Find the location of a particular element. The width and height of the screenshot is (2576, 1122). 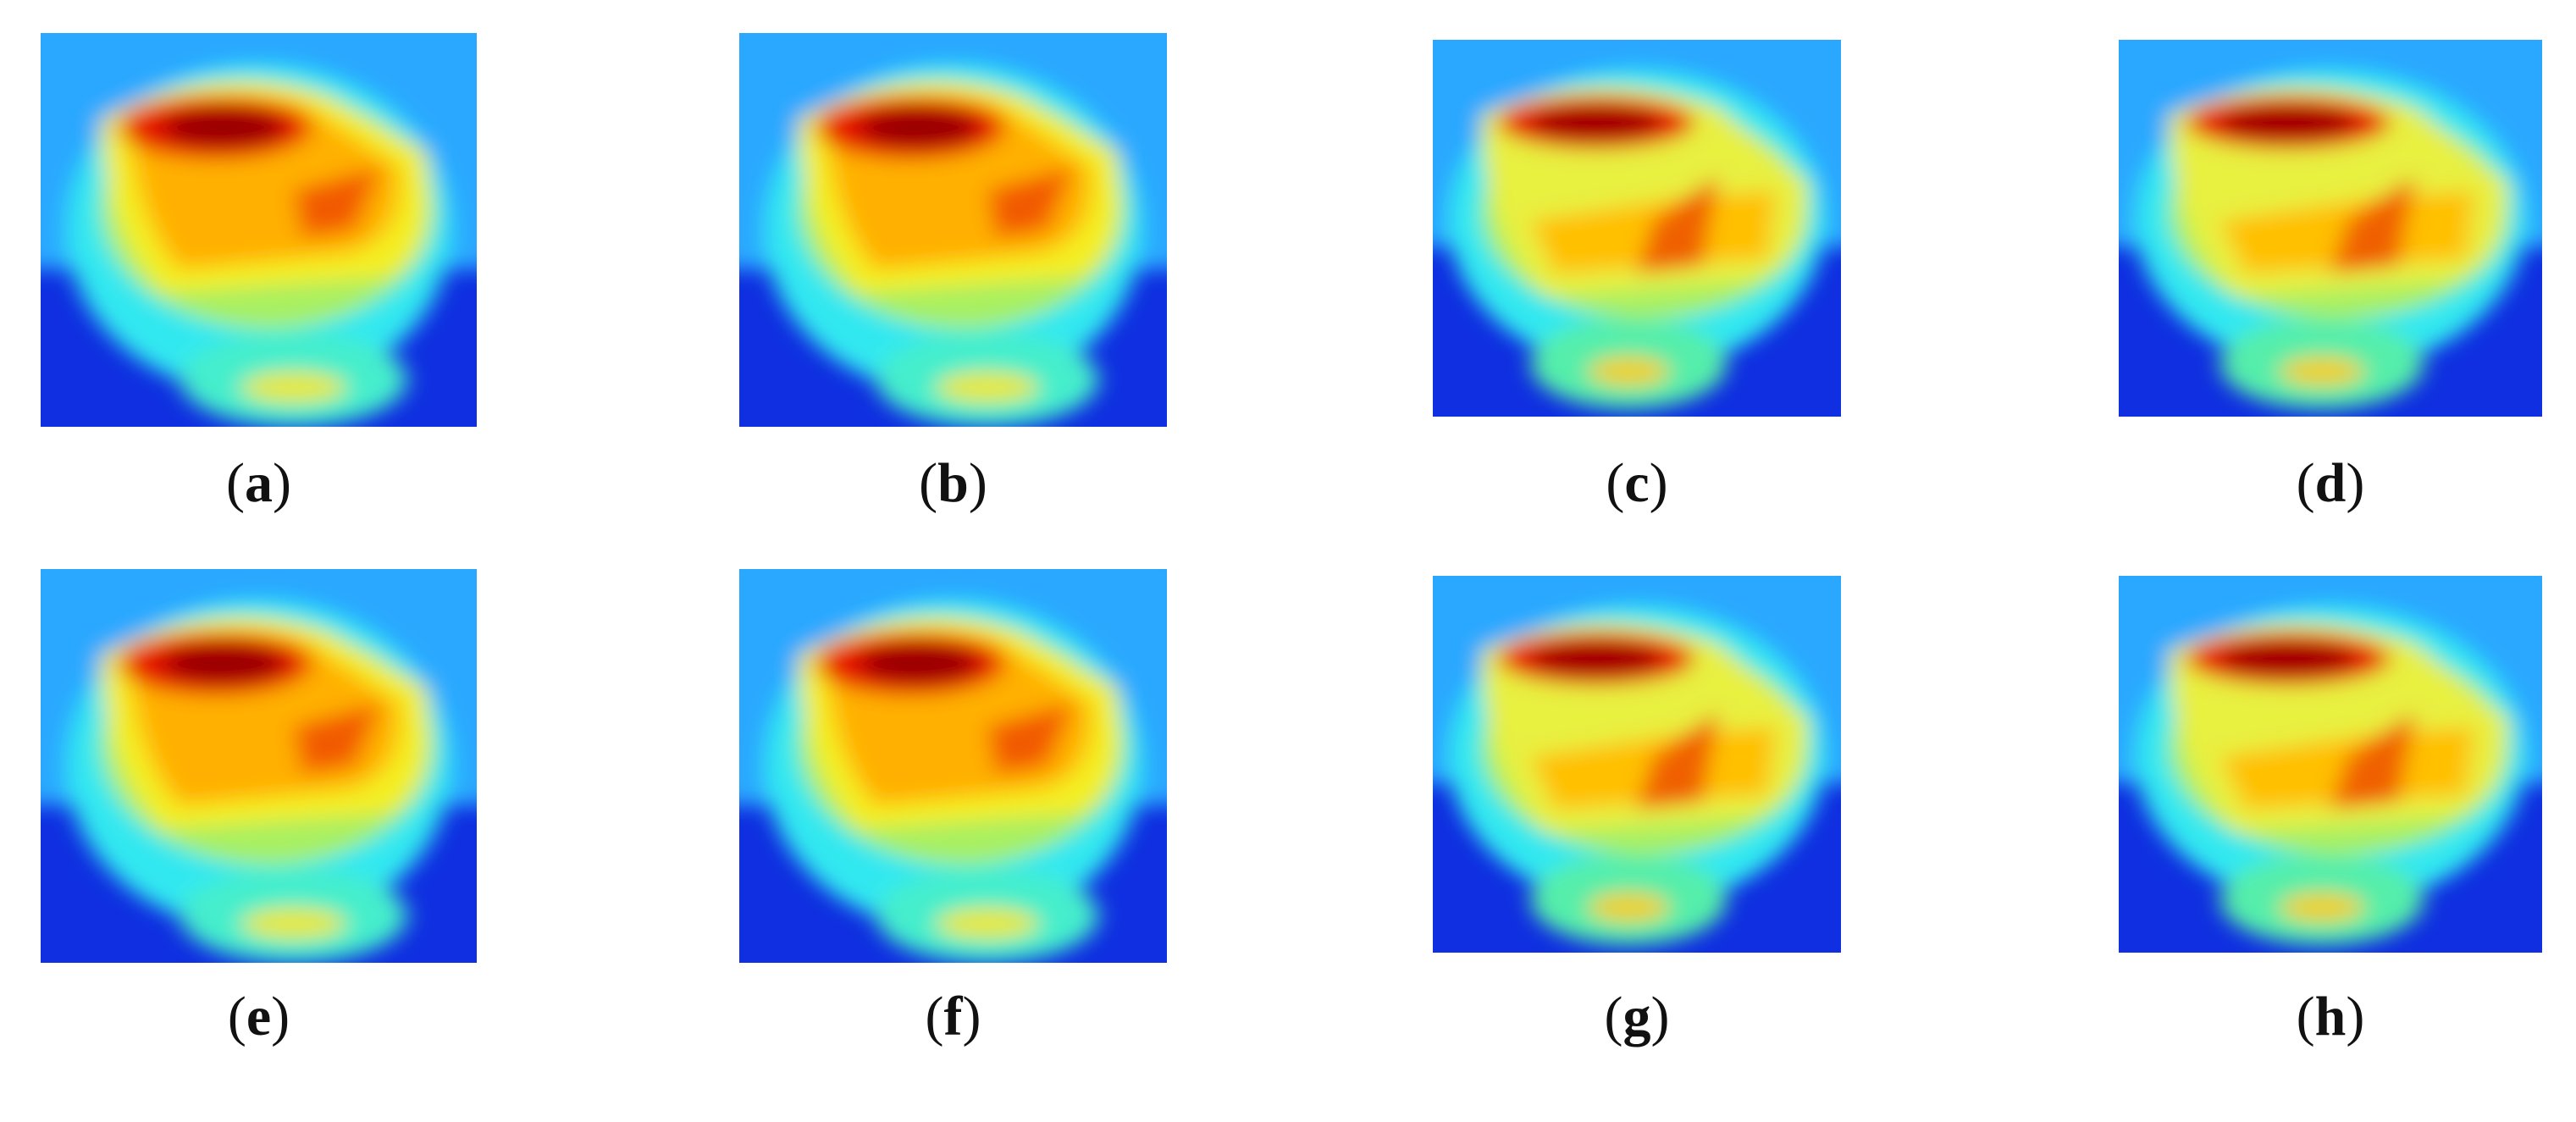

label-letter: e is located at coordinates (258, 1016).